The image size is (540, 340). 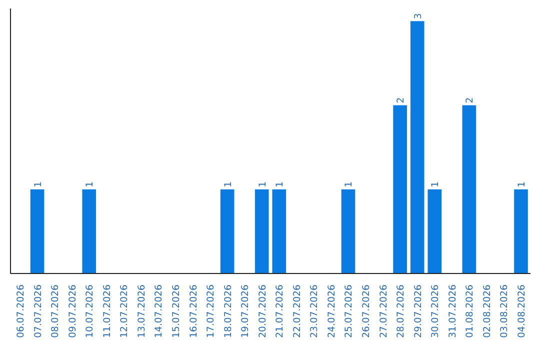 I want to click on x-tick-label: 17.07.2026, so click(x=211, y=311).